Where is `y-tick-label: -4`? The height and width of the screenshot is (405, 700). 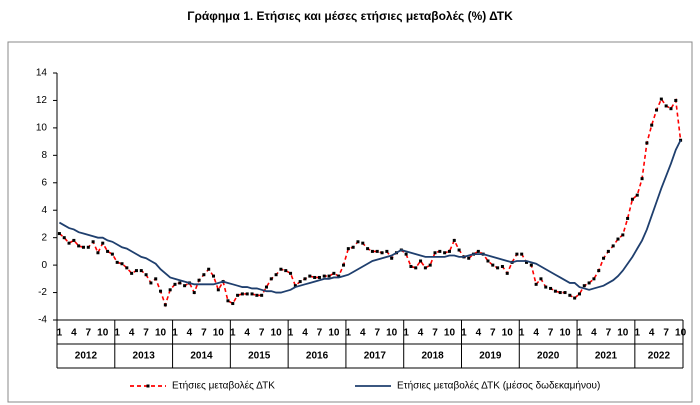
y-tick-label: -4 is located at coordinates (42, 320).